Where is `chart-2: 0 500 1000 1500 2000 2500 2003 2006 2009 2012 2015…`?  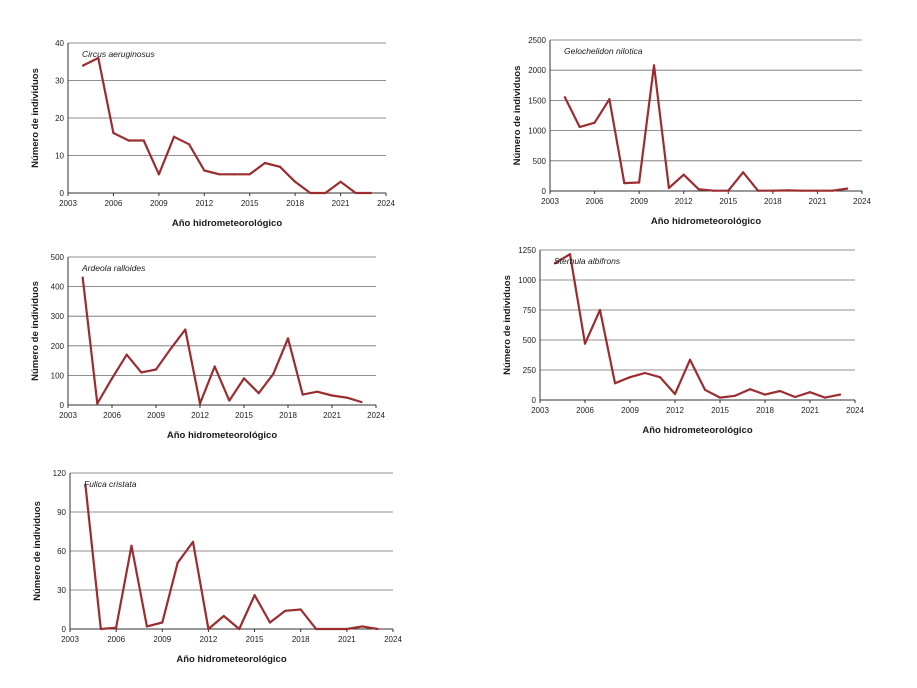 chart-2: 0 500 1000 1500 2000 2500 2003 2006 2009 2012 2015… is located at coordinates (691, 131).